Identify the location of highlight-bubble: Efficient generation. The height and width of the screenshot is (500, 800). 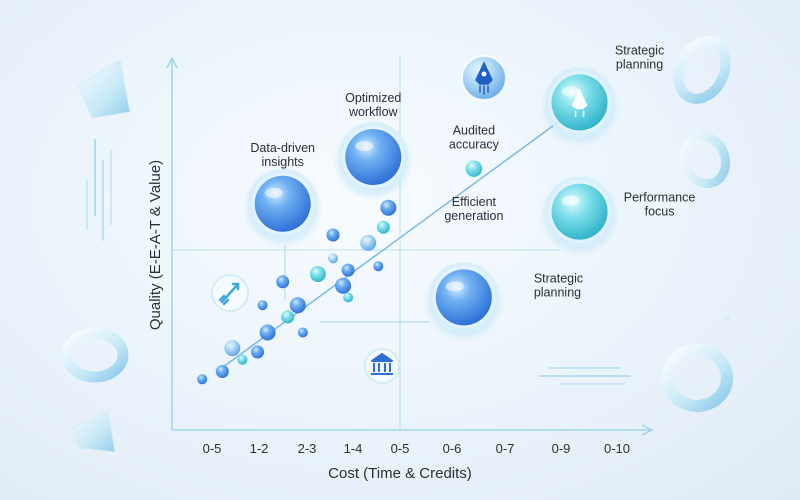
(473, 209).